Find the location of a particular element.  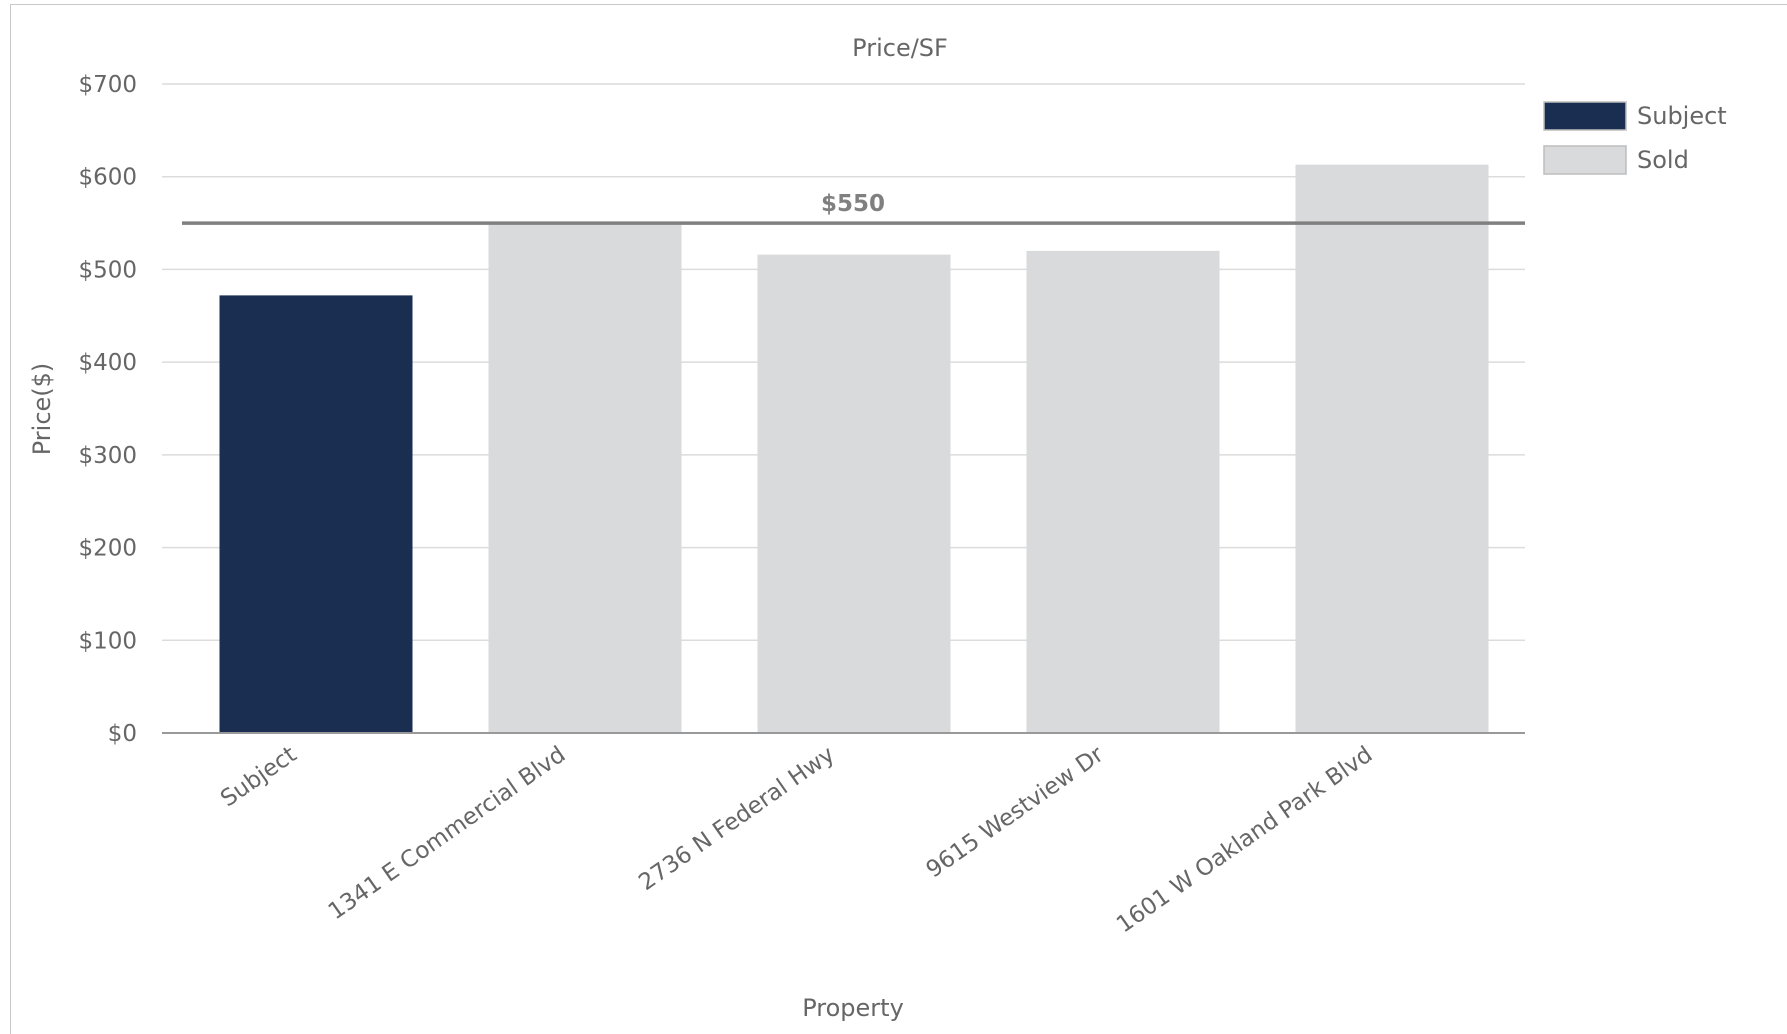

y-tick-label: $300 is located at coordinates (107, 456).